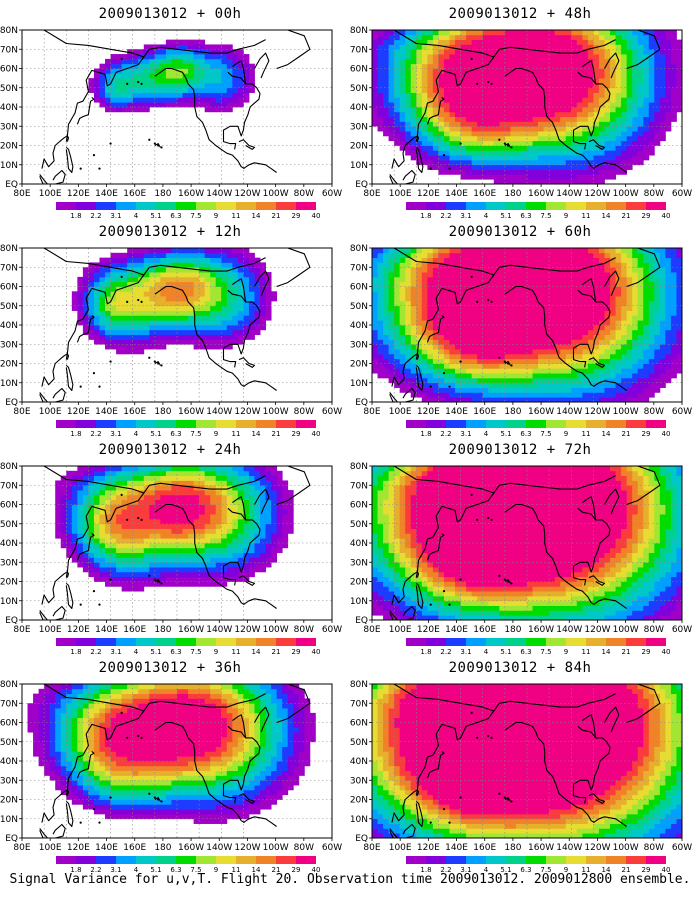 Image resolution: width=700 pixels, height=900 pixels. Describe the element at coordinates (512, 412) in the screenshot. I see `lon-tick-label: 180` at that location.